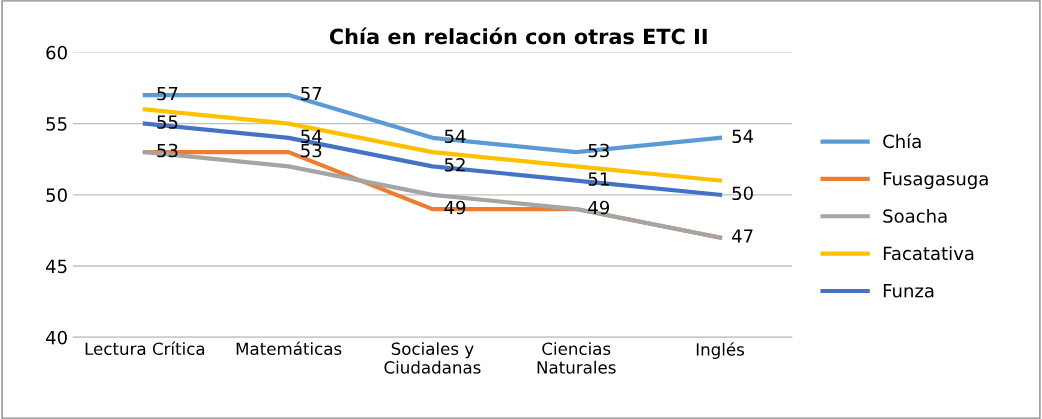 The image size is (1042, 419). What do you see at coordinates (56, 266) in the screenshot?
I see `y-tick-label: 45` at bounding box center [56, 266].